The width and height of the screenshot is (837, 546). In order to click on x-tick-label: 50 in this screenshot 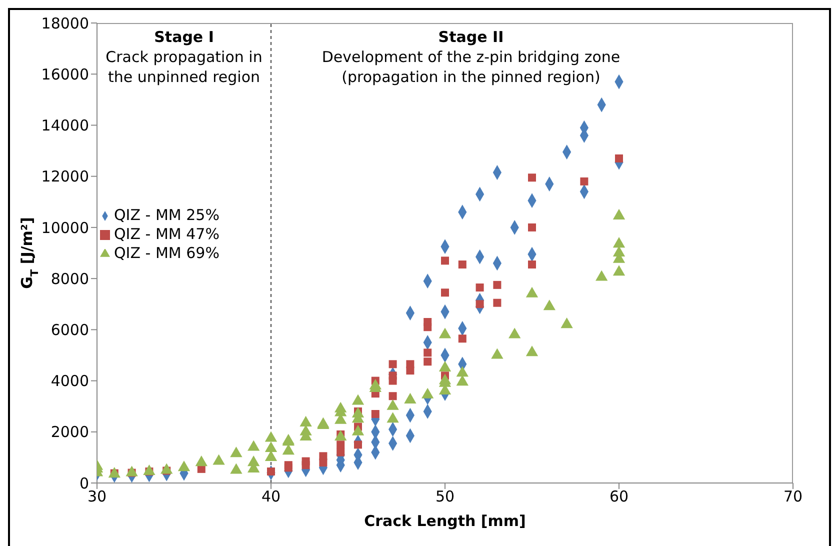, I will do `click(445, 497)`.